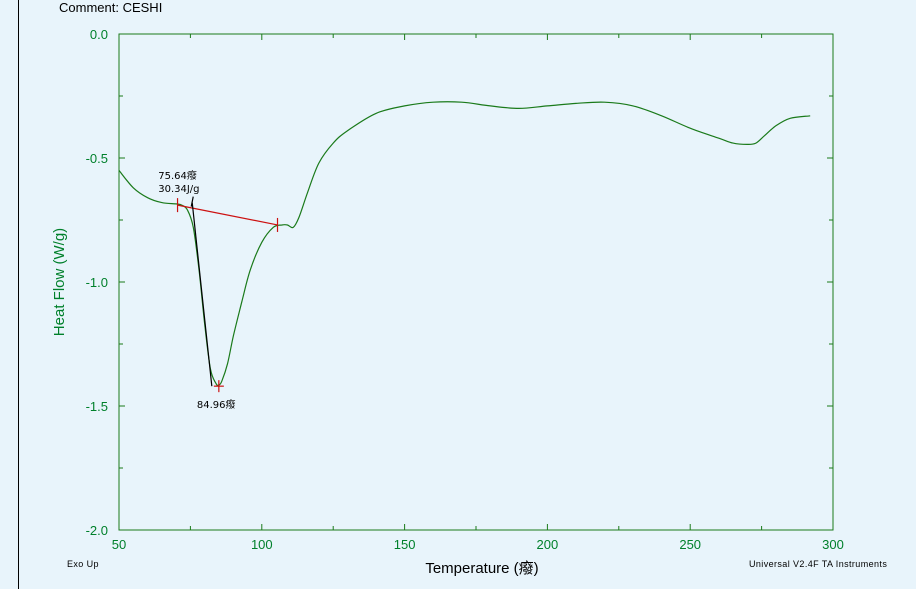  Describe the element at coordinates (119, 544) in the screenshot. I see `x-tick-label: 50` at that location.